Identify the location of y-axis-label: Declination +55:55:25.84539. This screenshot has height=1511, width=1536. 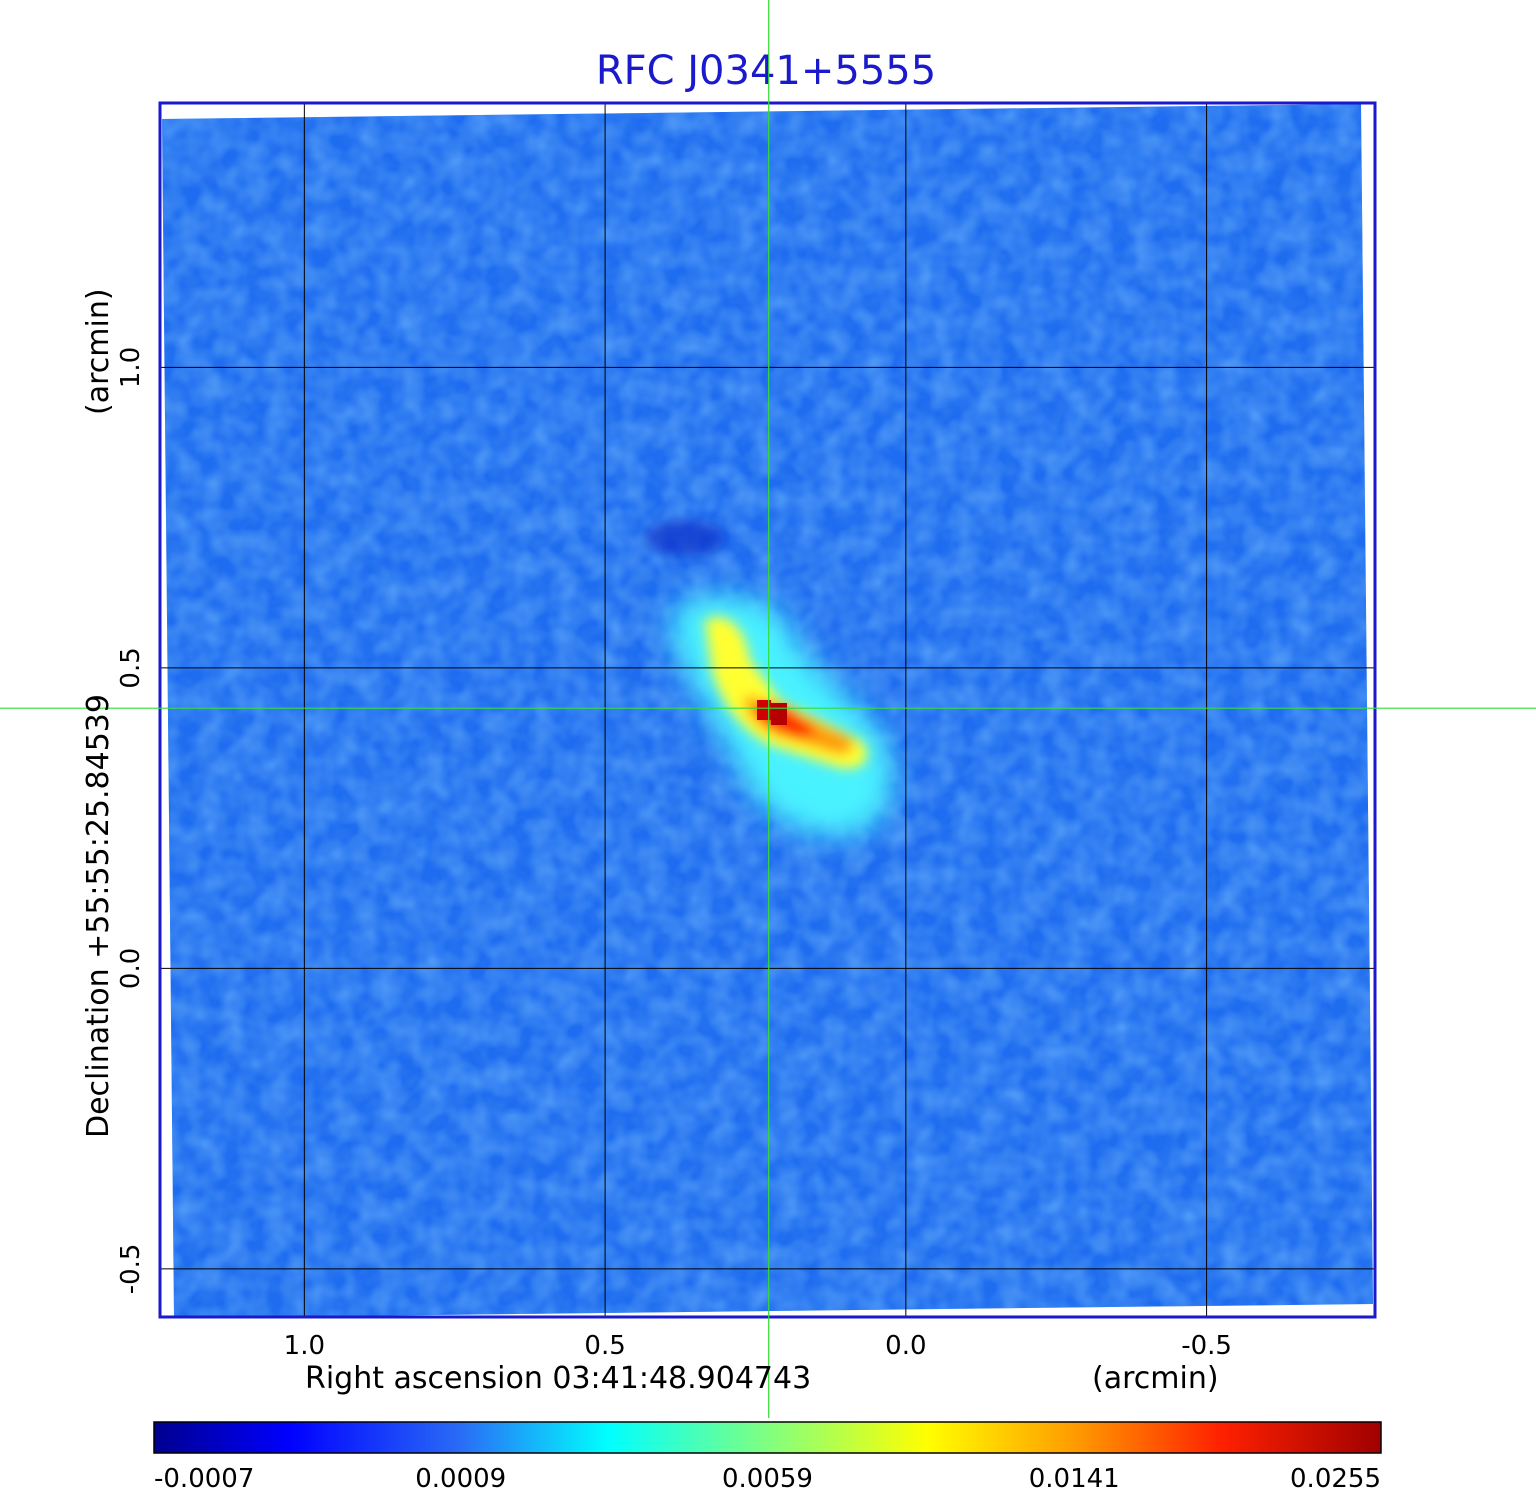
(98, 916).